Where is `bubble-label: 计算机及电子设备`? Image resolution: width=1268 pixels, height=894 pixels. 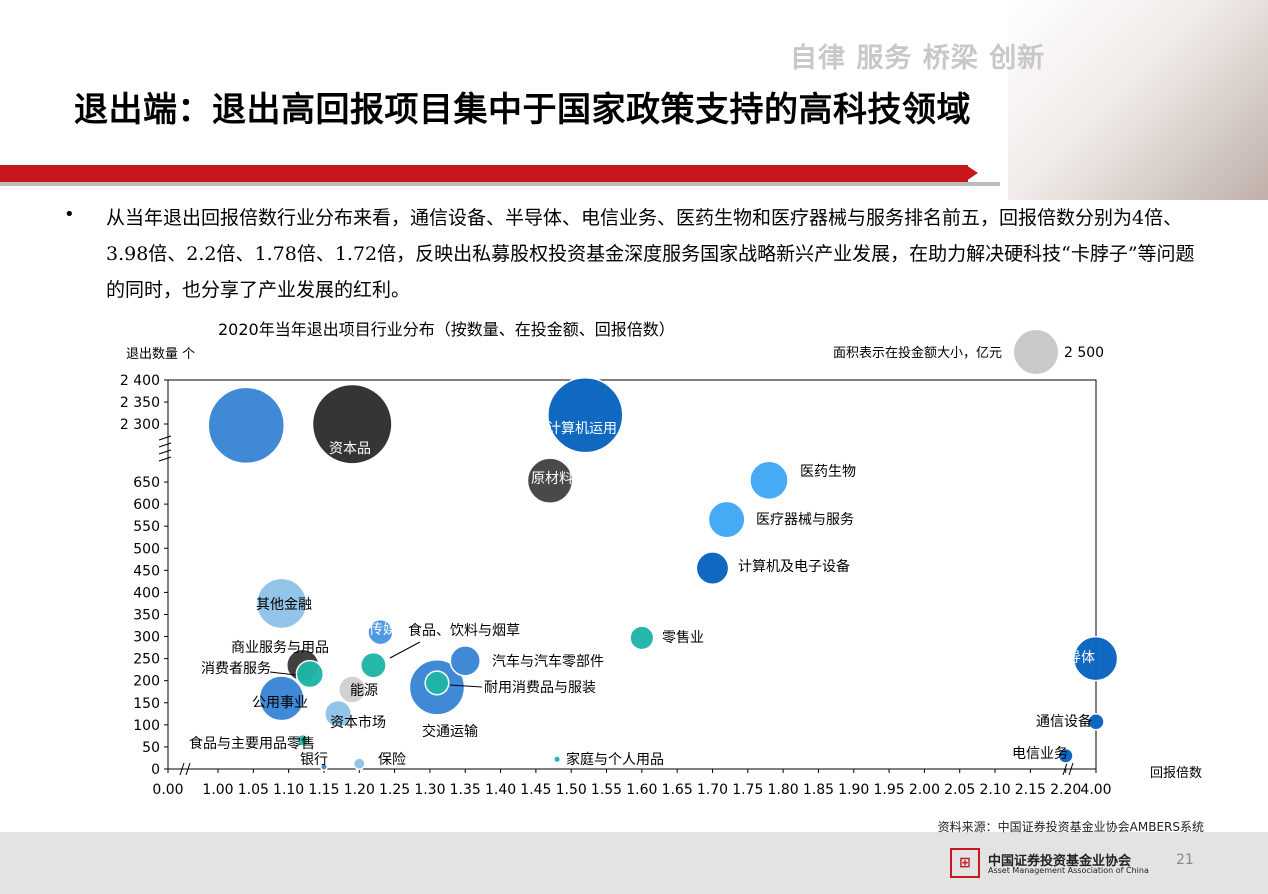
bubble-label: 计算机及电子设备 is located at coordinates (794, 566).